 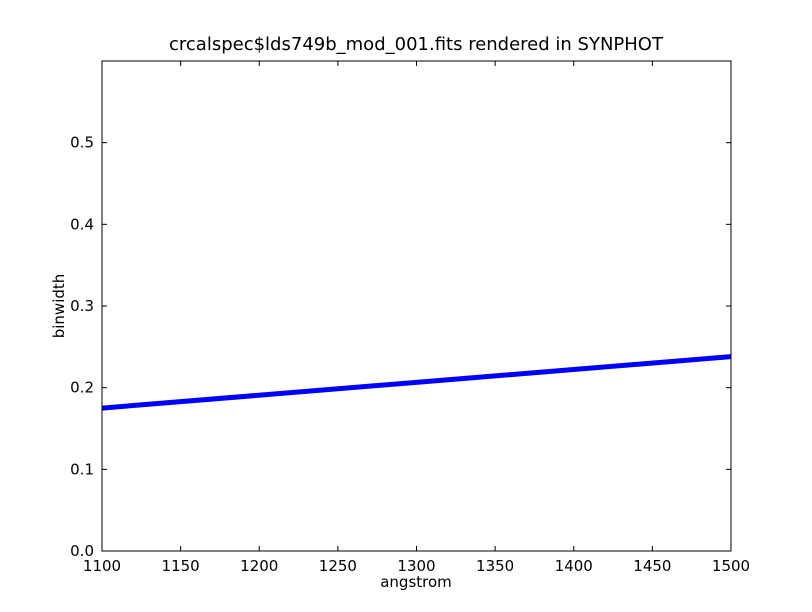 What do you see at coordinates (82, 388) in the screenshot?
I see `y-tick-label: 0.2` at bounding box center [82, 388].